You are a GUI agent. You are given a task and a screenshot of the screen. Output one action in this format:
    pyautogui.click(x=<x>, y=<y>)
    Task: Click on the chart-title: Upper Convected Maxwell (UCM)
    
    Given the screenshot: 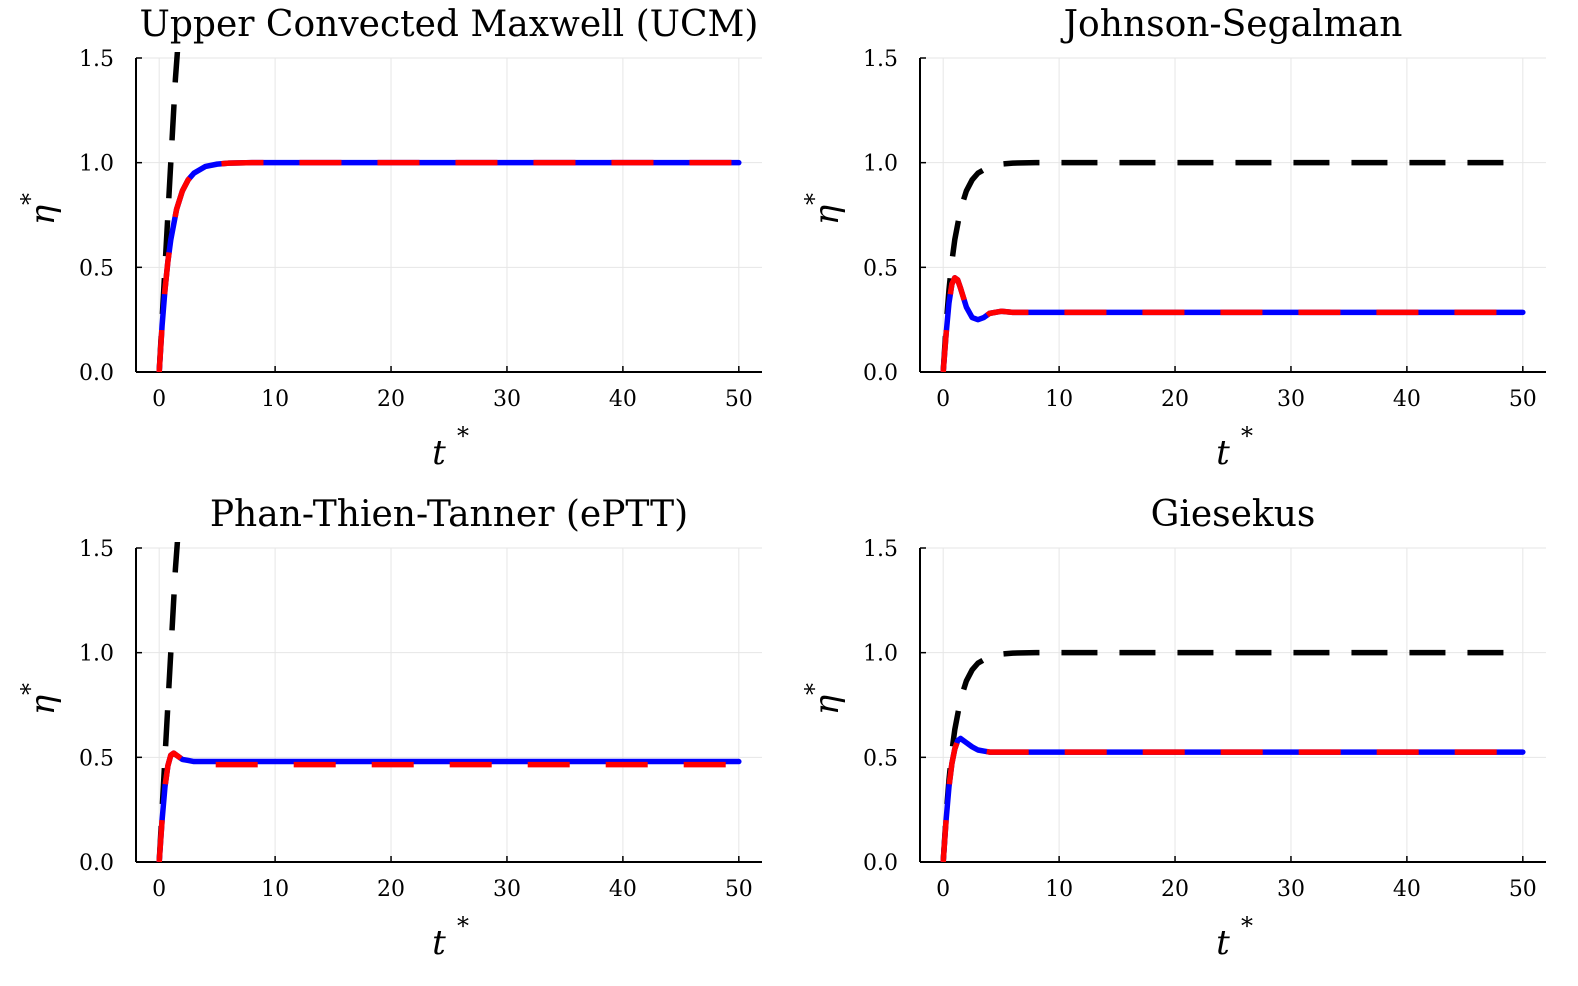 What is the action you would take?
    pyautogui.click(x=449, y=24)
    